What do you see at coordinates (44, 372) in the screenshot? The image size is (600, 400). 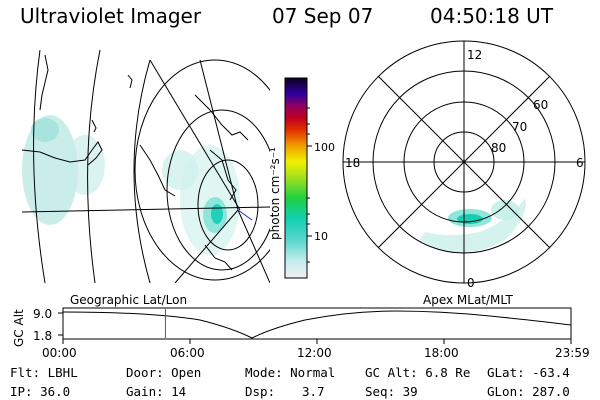 I see `info-flt: Flt: LBHL` at bounding box center [44, 372].